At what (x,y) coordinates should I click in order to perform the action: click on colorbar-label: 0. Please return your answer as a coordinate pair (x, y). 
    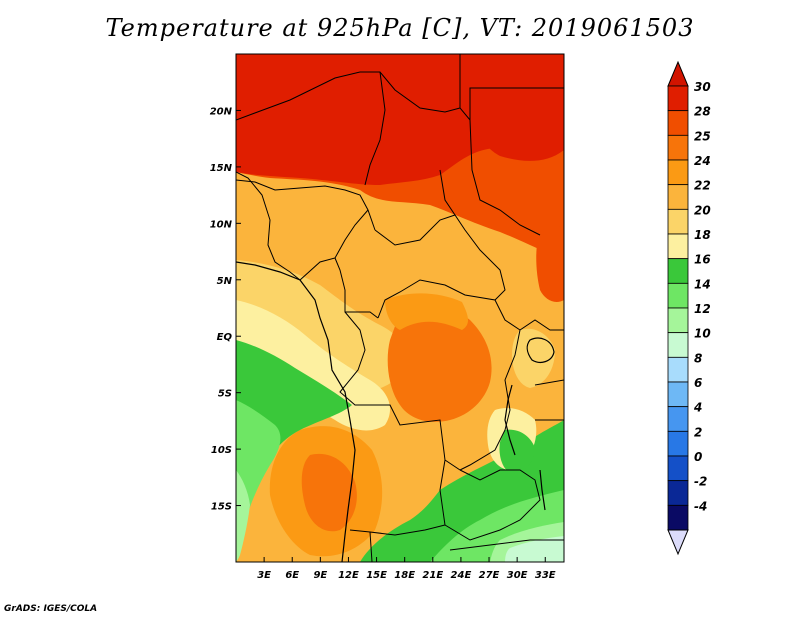
    Looking at the image, I should click on (698, 457).